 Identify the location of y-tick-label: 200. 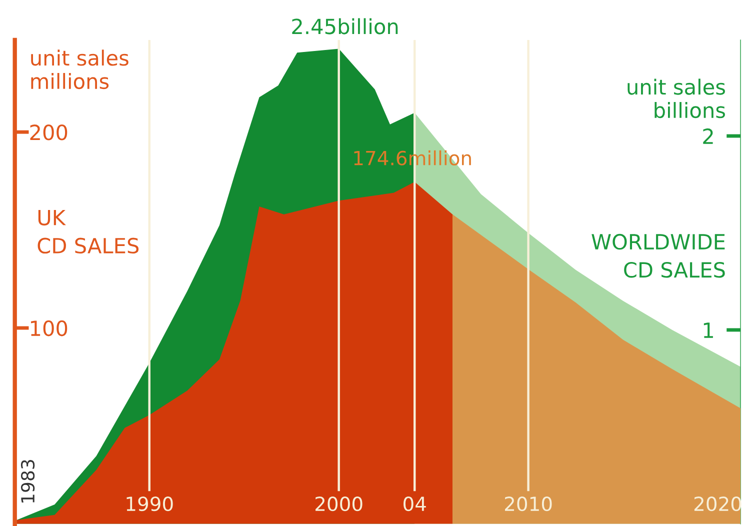
(49, 132).